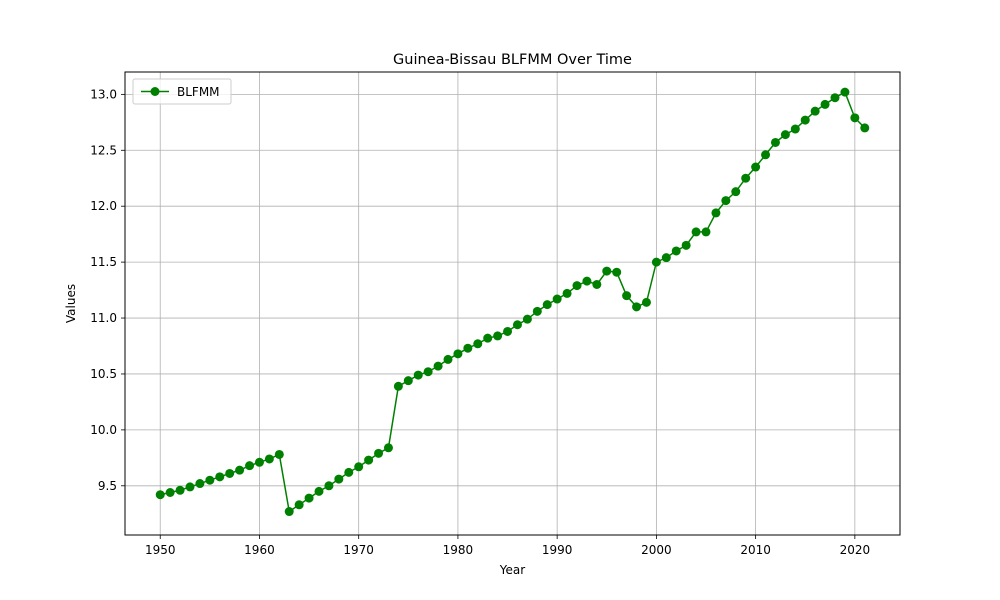 The height and width of the screenshot is (600, 1000). I want to click on x-tick-label: 2010, so click(755, 550).